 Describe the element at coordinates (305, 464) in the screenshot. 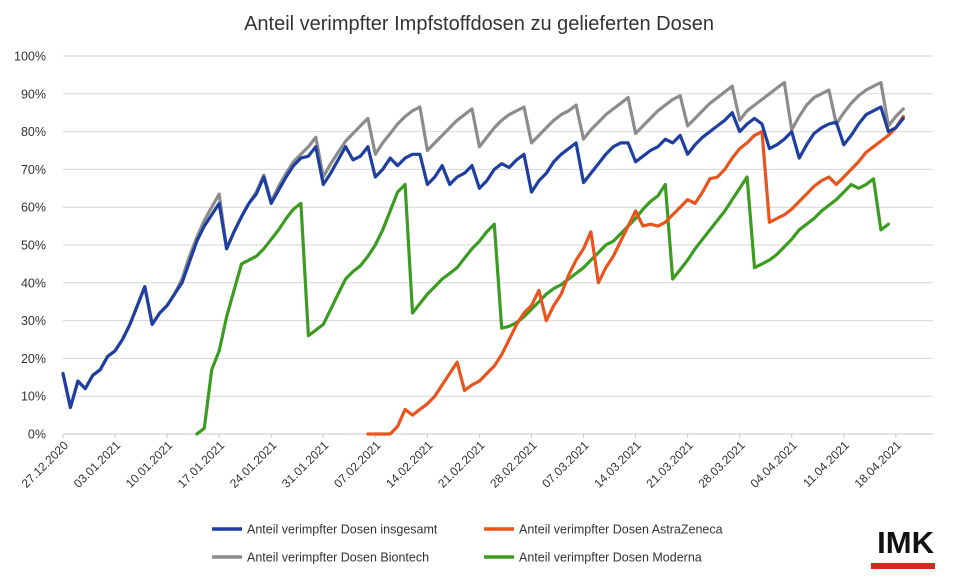

I see `x-tick-label: 31.01.2021` at that location.